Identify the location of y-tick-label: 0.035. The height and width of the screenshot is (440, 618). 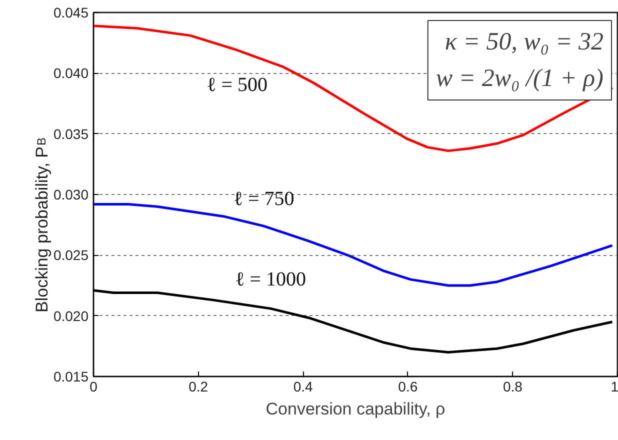
(71, 134).